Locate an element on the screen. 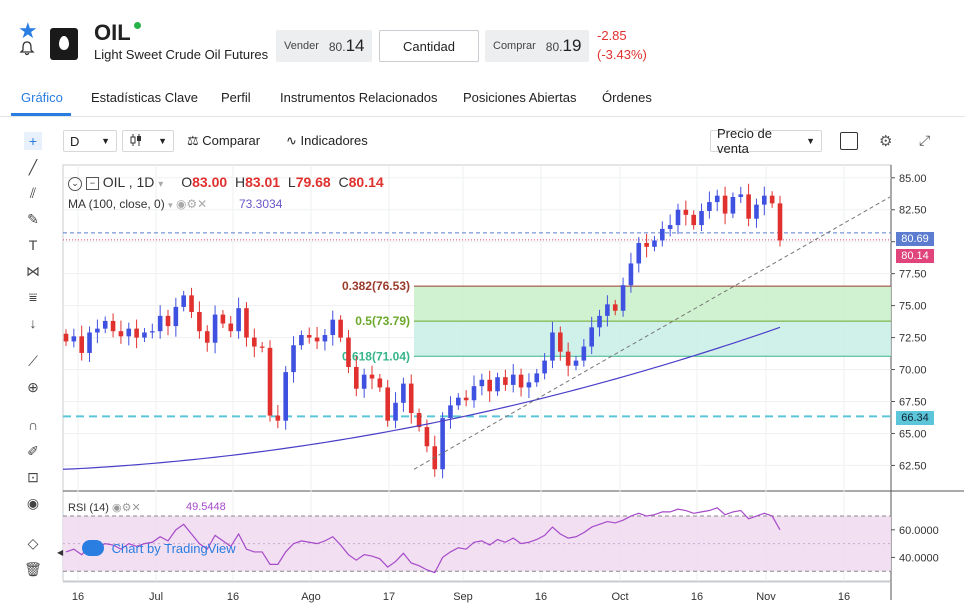  arrow-down-icon: ↓ is located at coordinates (33, 323).